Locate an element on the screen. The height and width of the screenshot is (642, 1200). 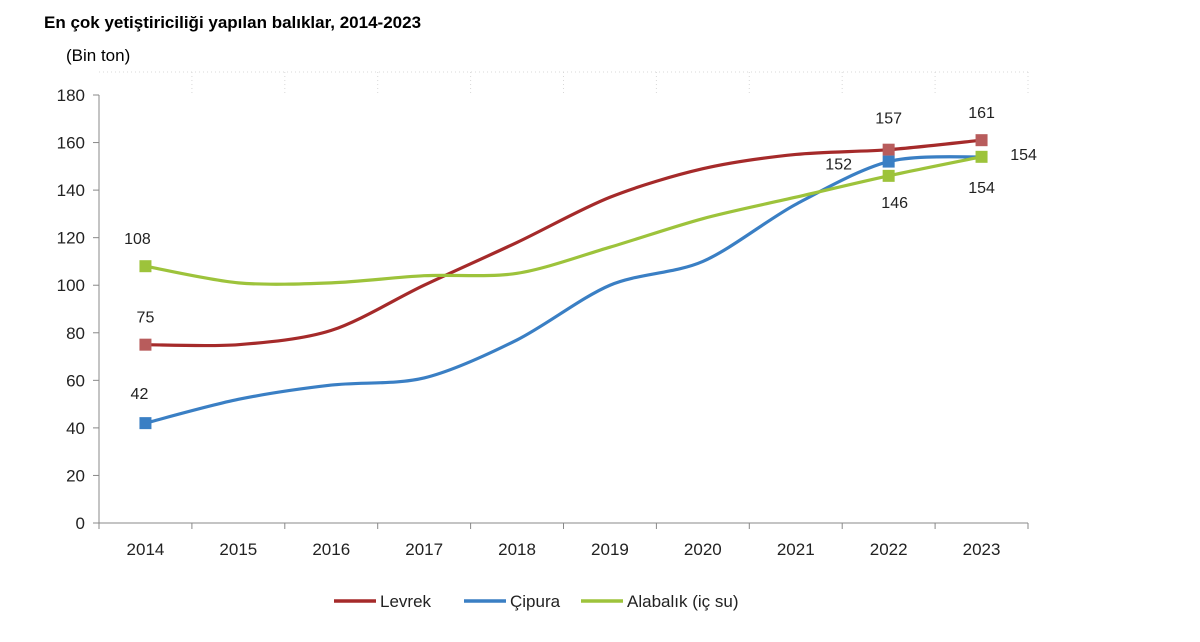
x-tick-label: 2019 is located at coordinates (610, 549).